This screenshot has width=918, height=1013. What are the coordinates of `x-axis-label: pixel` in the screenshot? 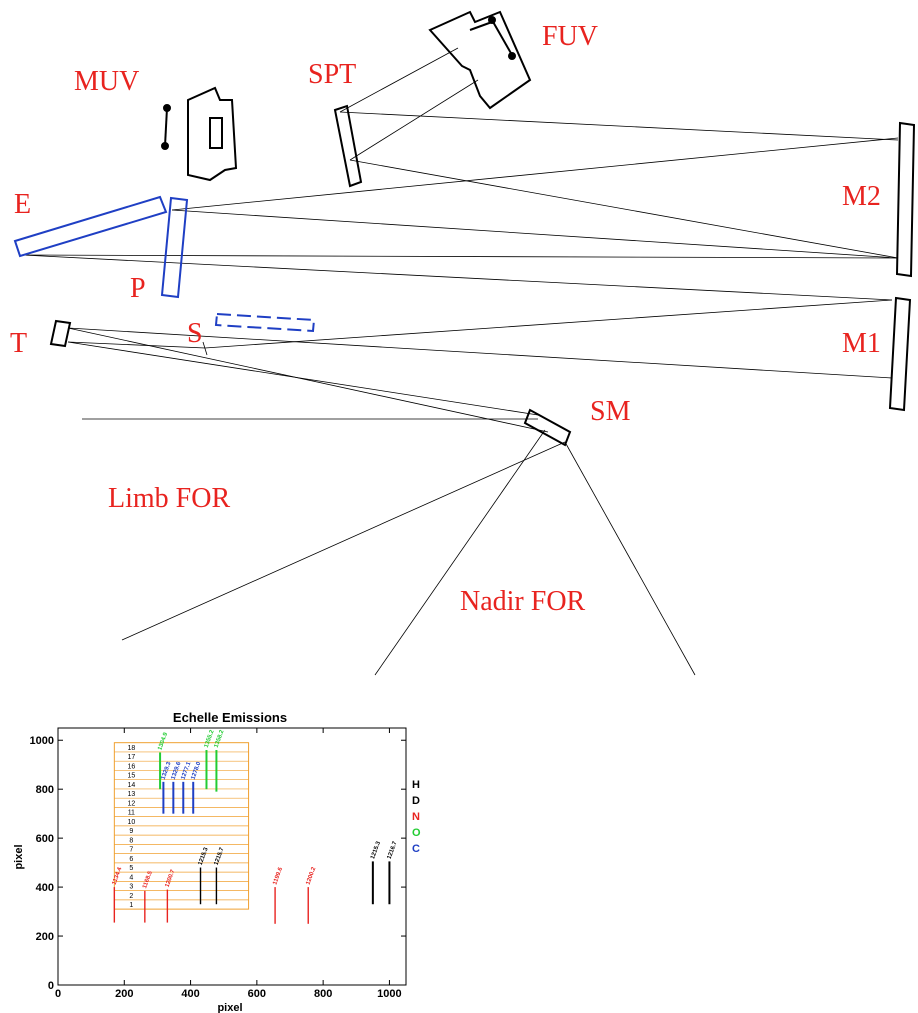 It's located at (229, 1007).